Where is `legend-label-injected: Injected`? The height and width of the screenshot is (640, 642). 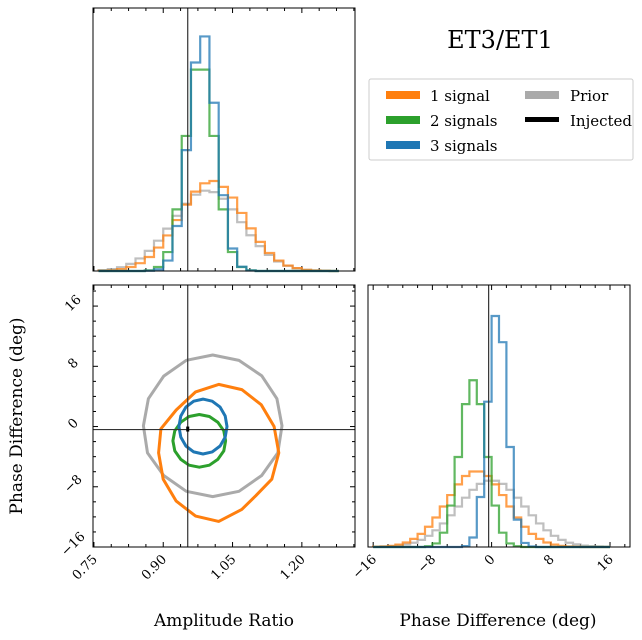 legend-label-injected: Injected is located at coordinates (601, 121).